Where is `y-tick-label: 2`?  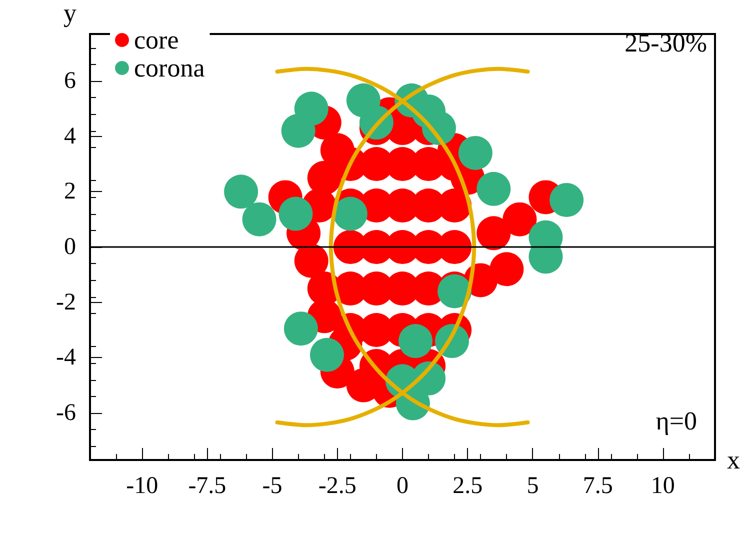 y-tick-label: 2 is located at coordinates (70, 191).